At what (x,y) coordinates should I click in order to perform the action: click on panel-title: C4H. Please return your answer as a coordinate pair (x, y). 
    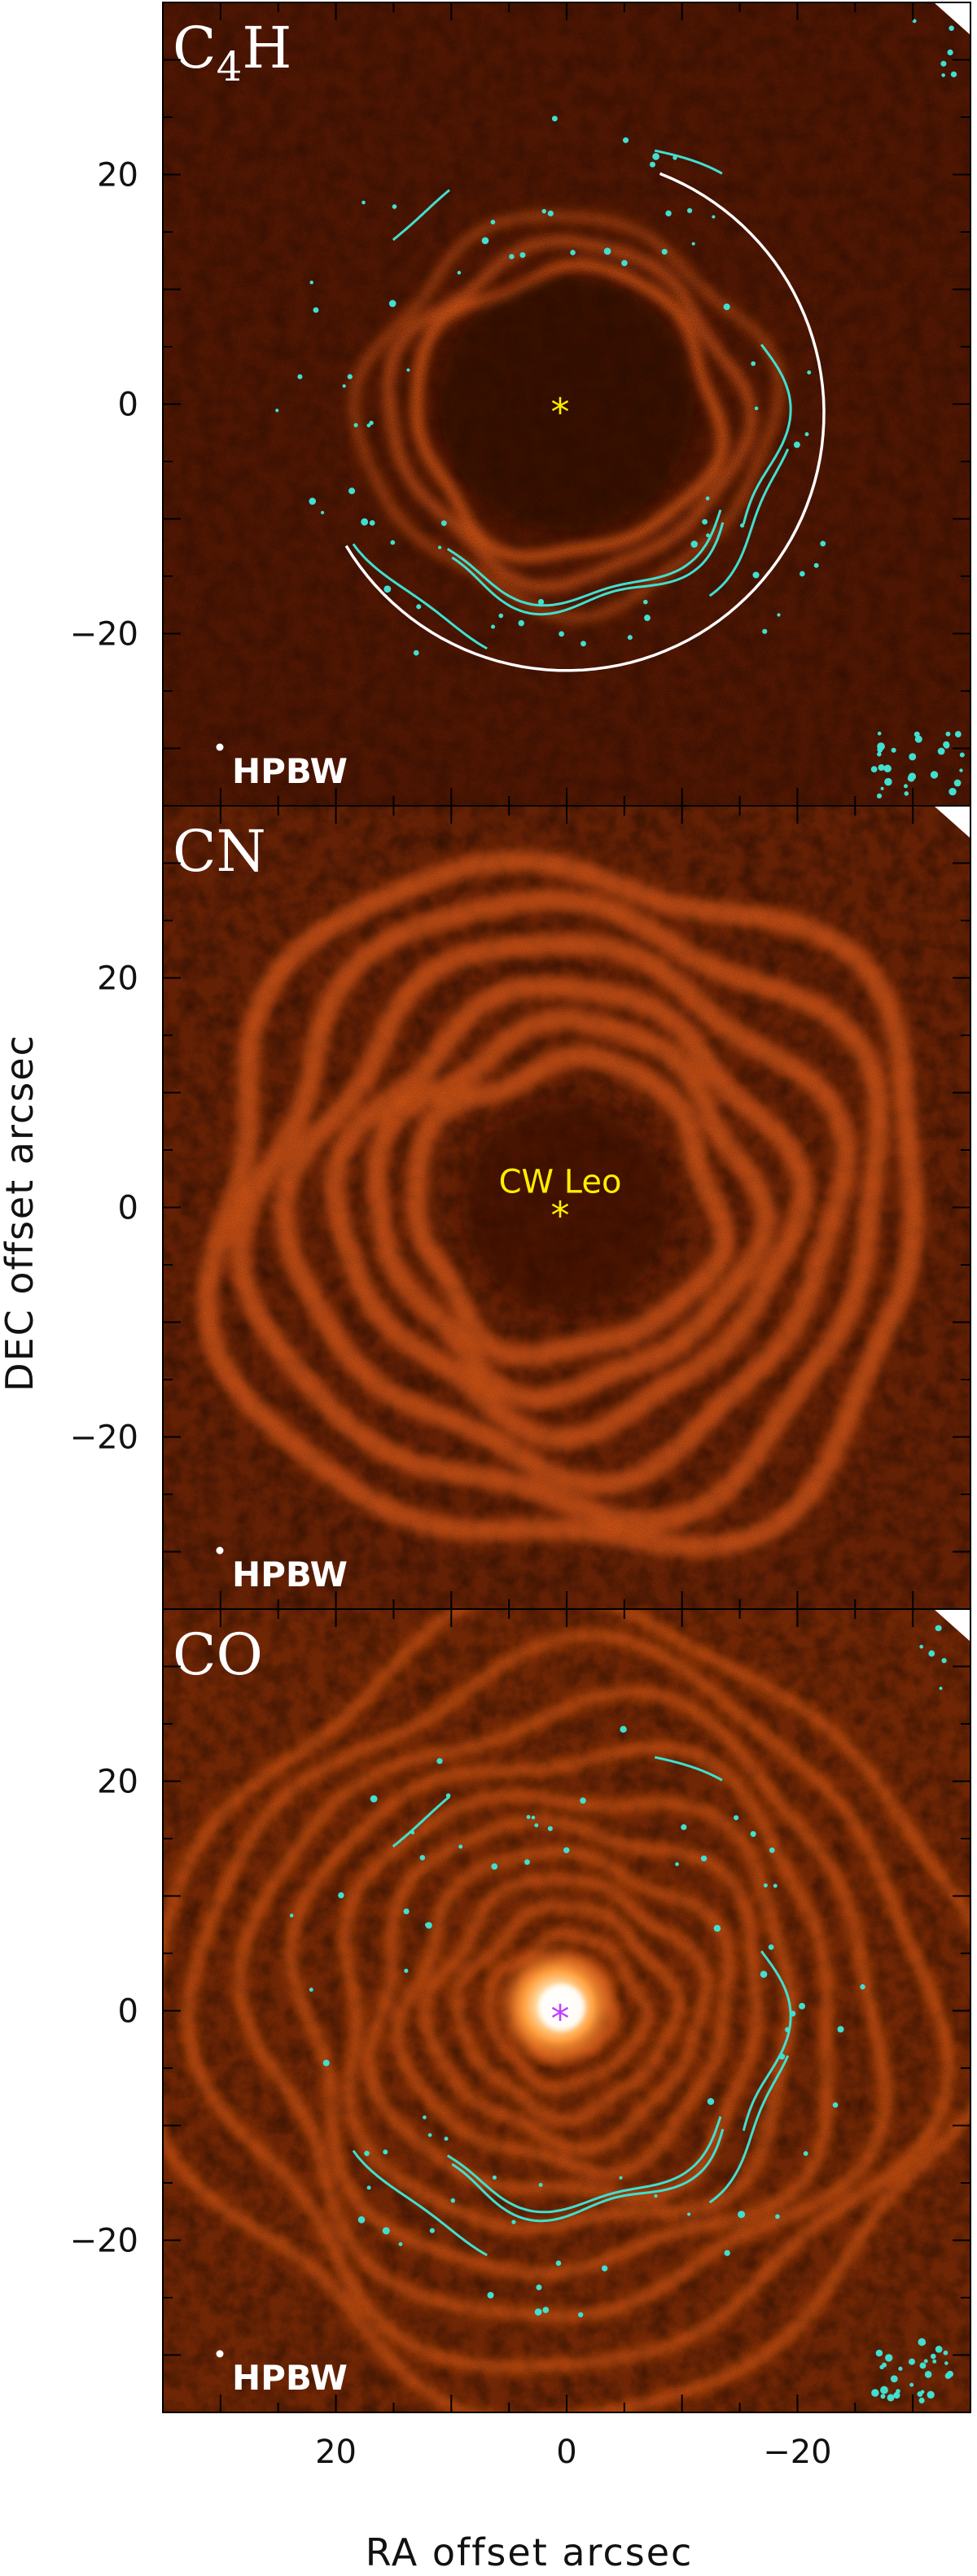
    Looking at the image, I should click on (232, 52).